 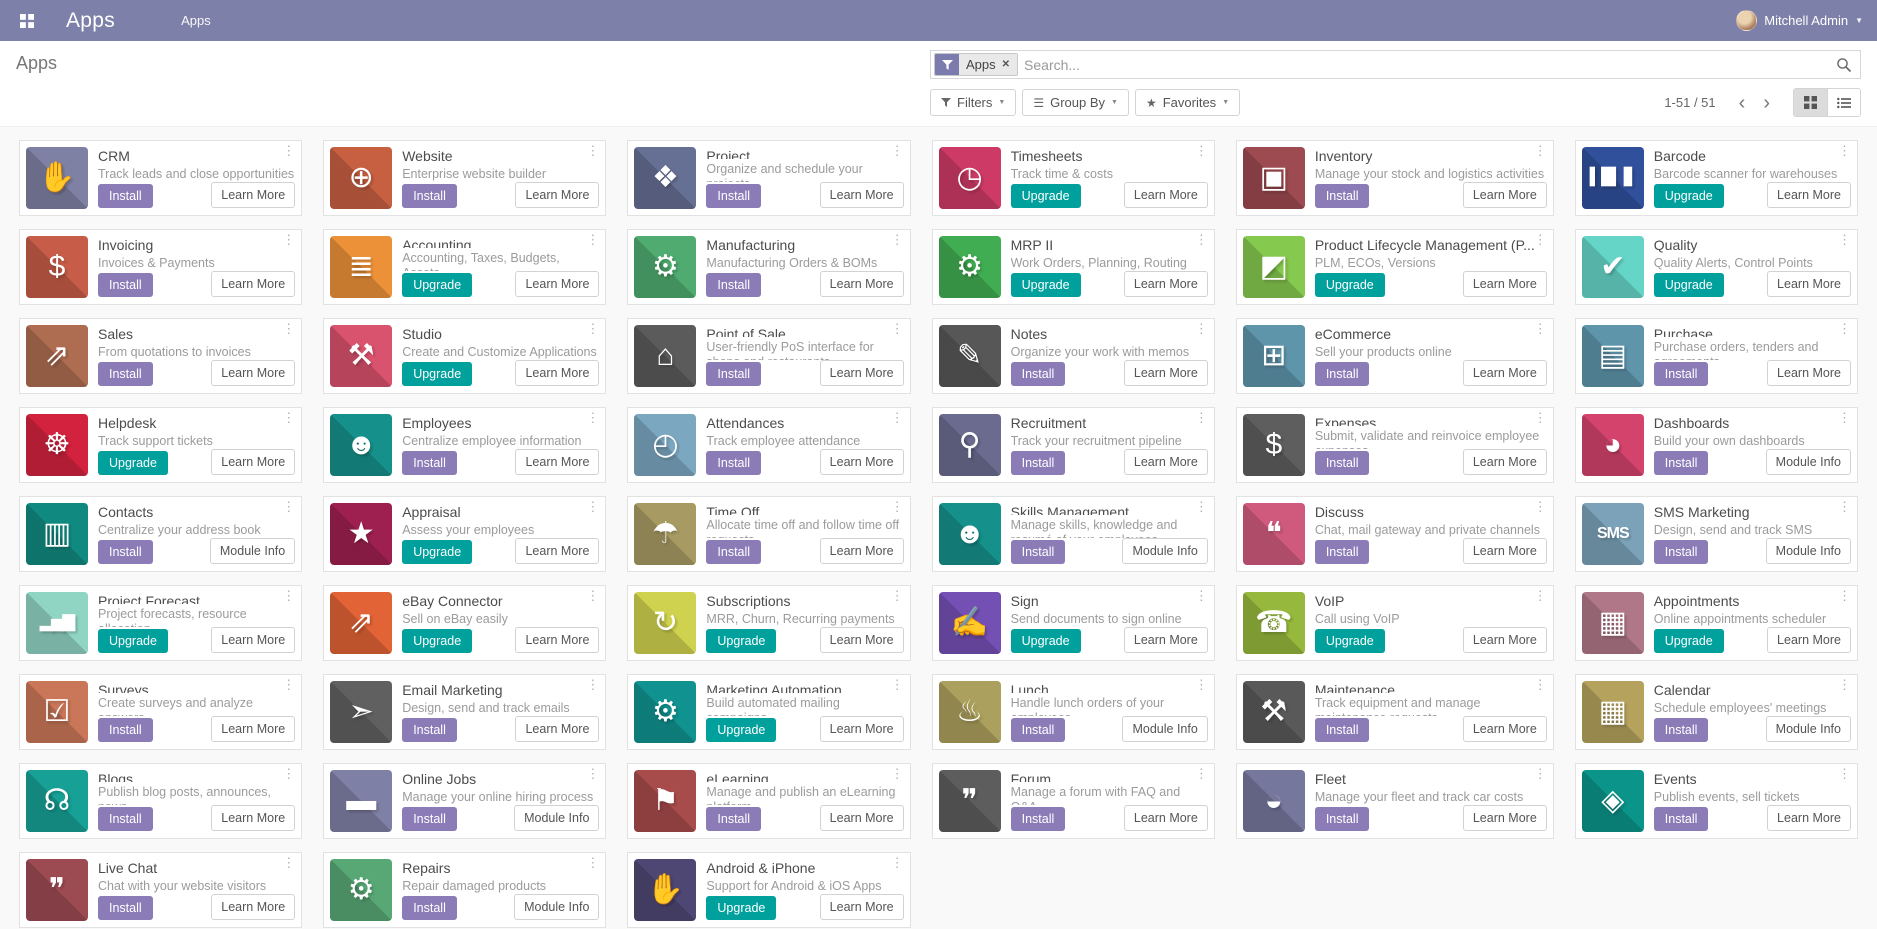 I want to click on search-bar: Apps ✕, so click(x=1395, y=64).